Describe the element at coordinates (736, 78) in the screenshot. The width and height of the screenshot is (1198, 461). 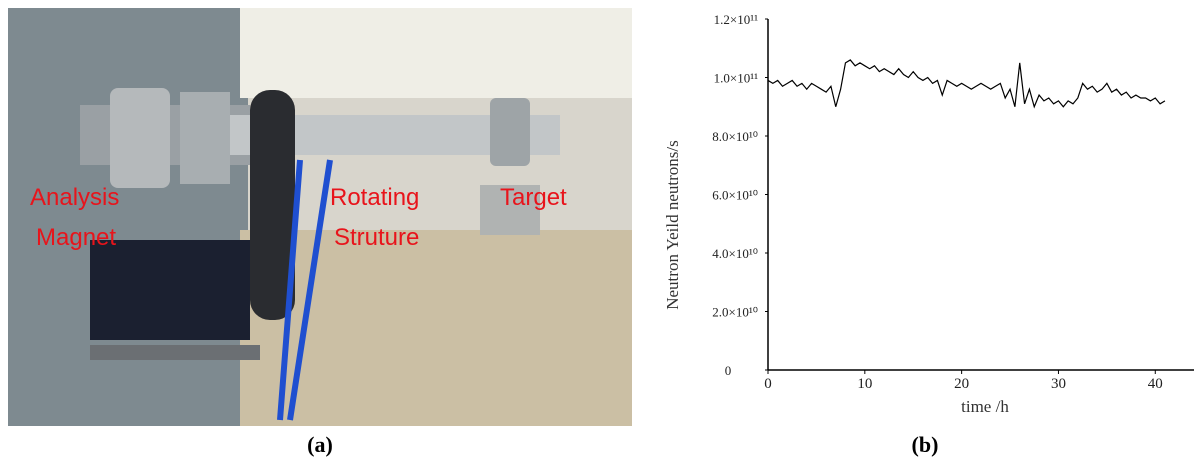
I see `y-tick-label: 1.0×10¹¹` at that location.